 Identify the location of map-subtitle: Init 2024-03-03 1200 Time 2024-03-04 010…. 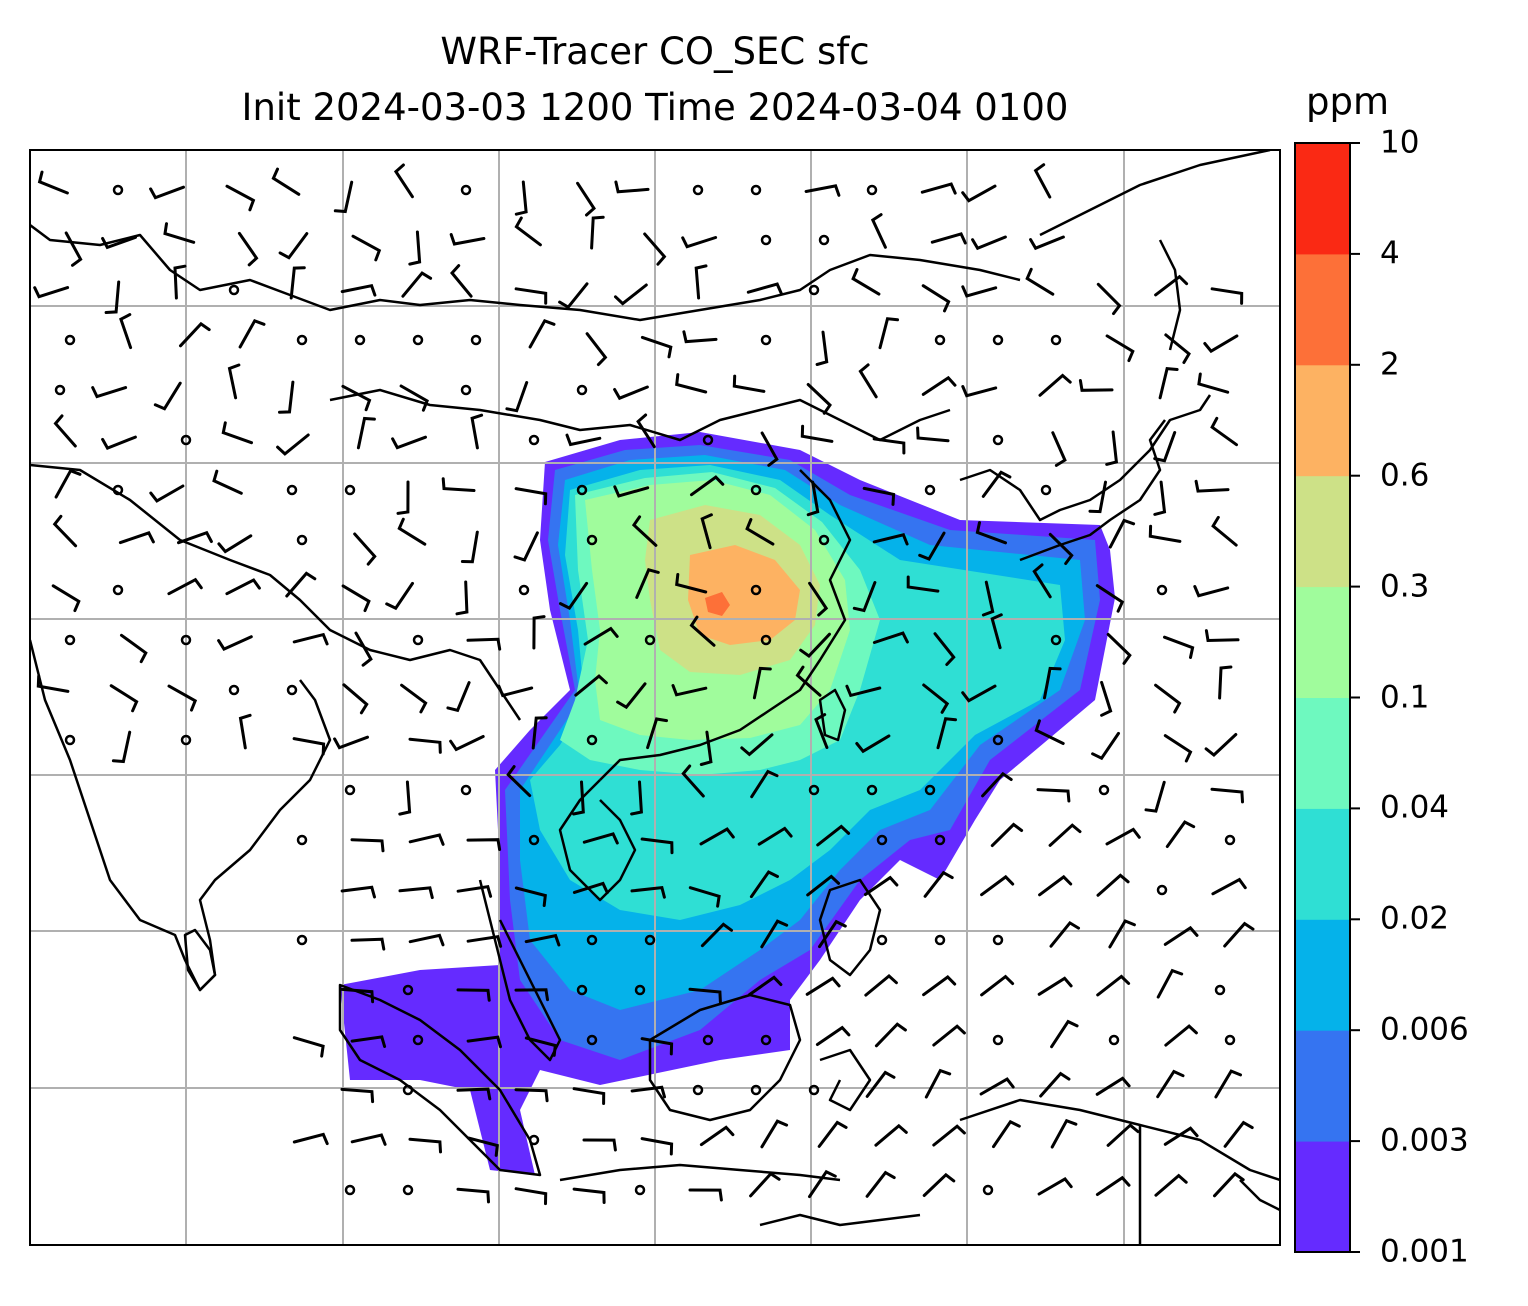
(655, 107).